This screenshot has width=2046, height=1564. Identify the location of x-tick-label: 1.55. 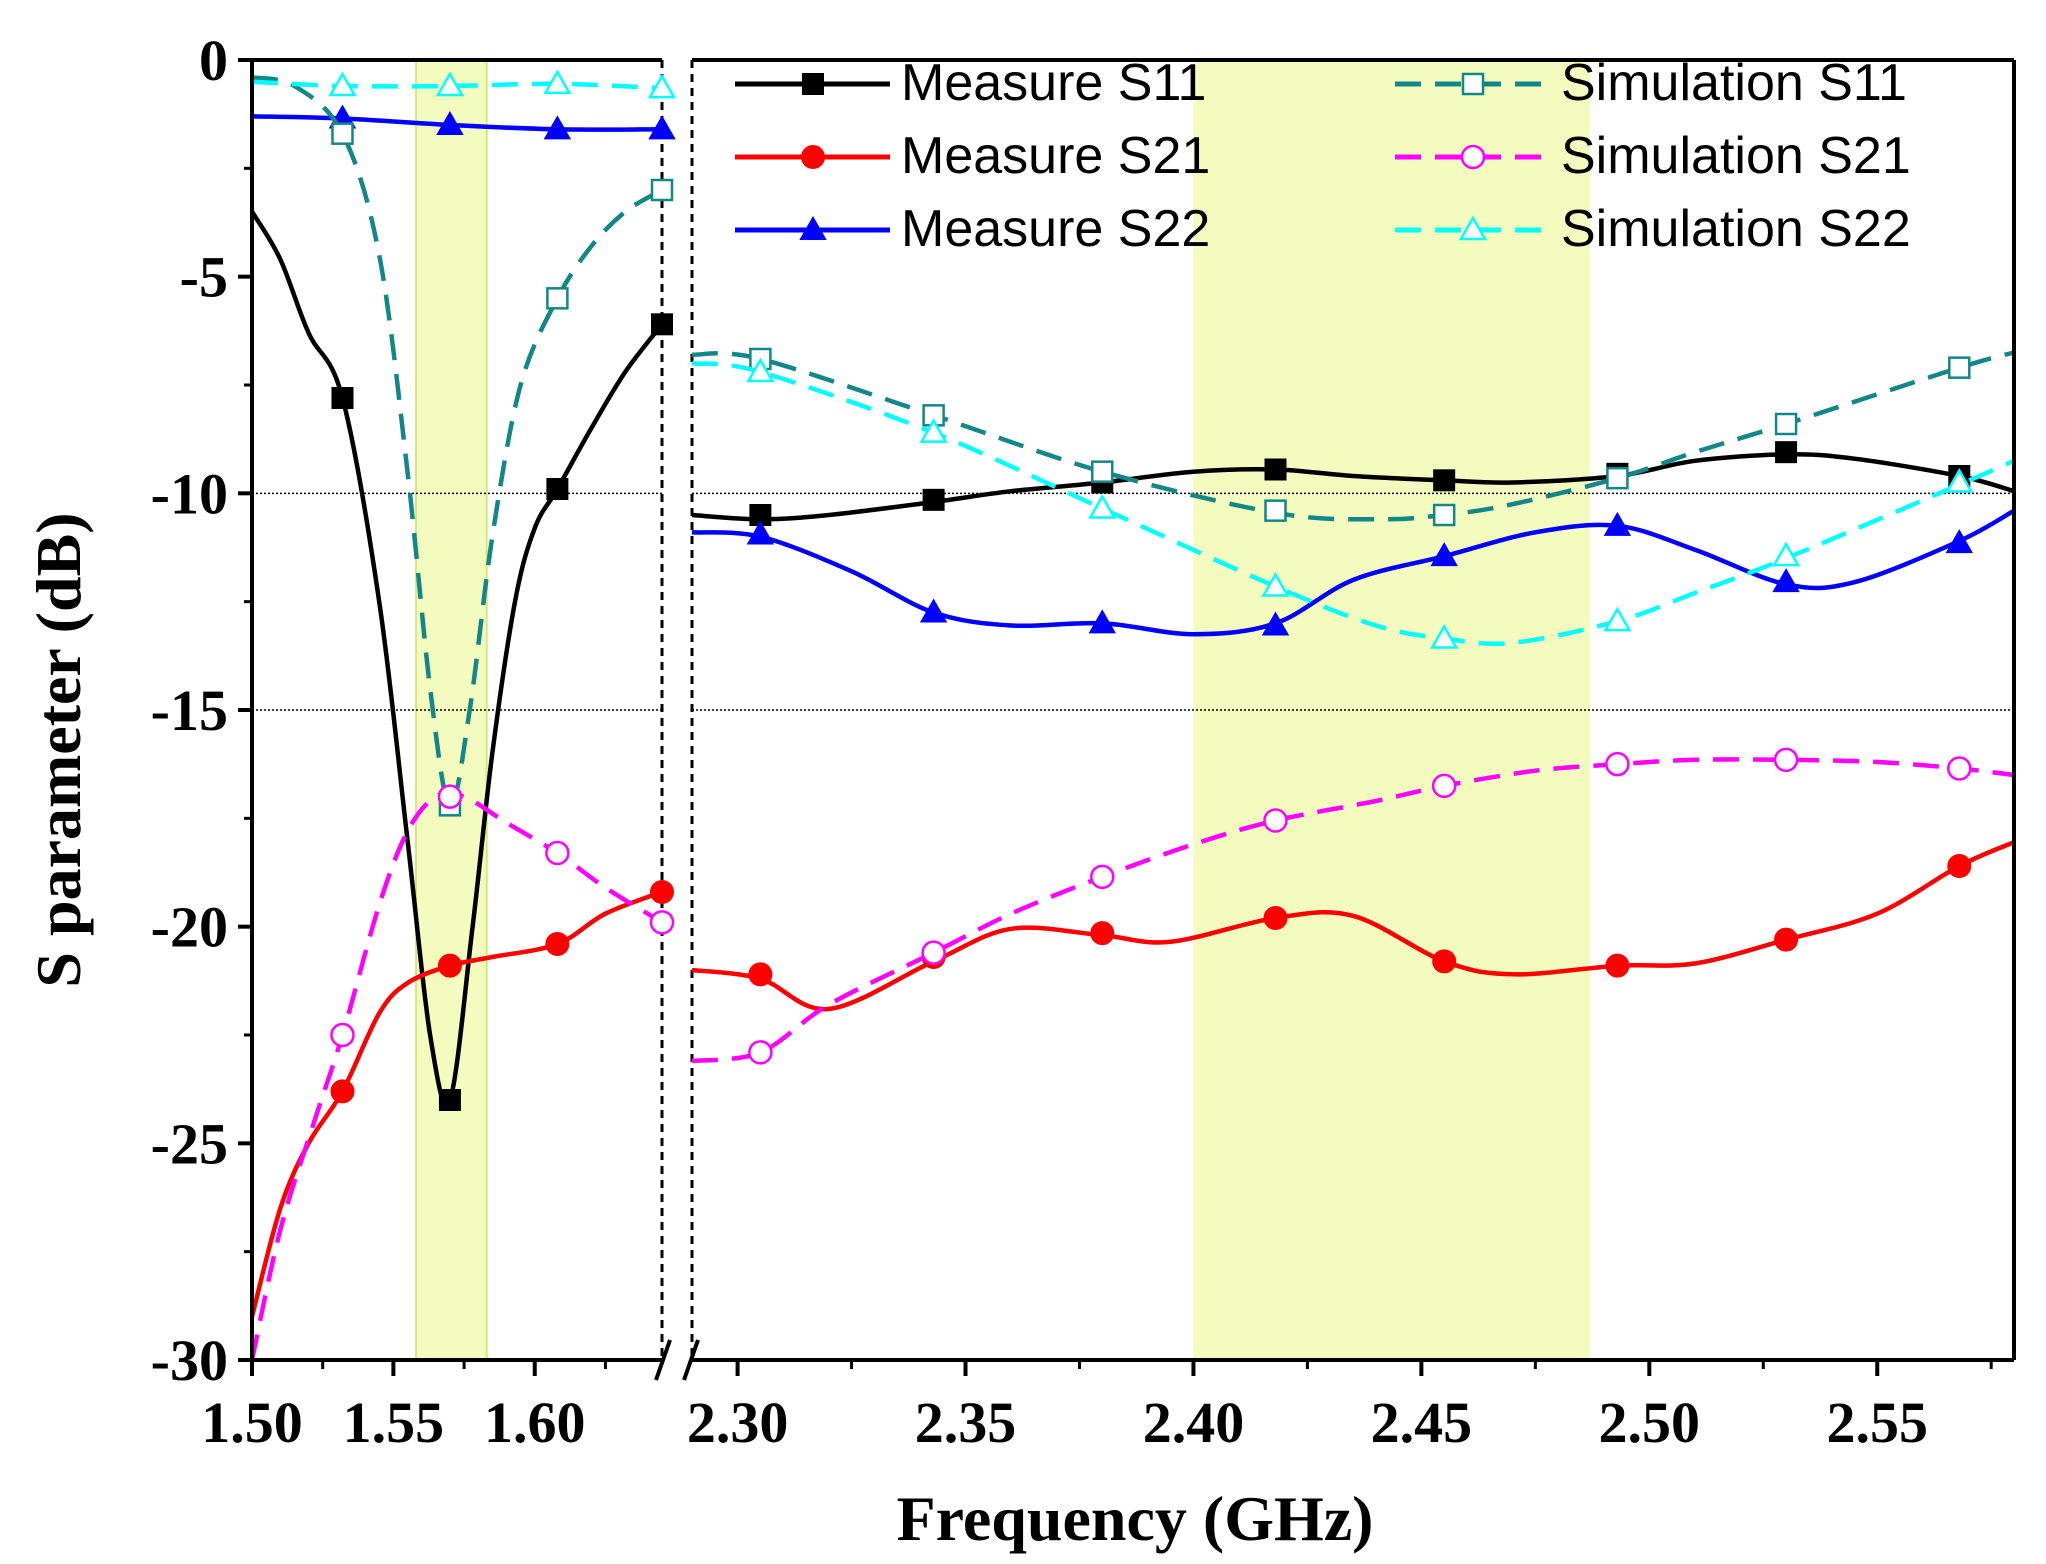
(394, 1422).